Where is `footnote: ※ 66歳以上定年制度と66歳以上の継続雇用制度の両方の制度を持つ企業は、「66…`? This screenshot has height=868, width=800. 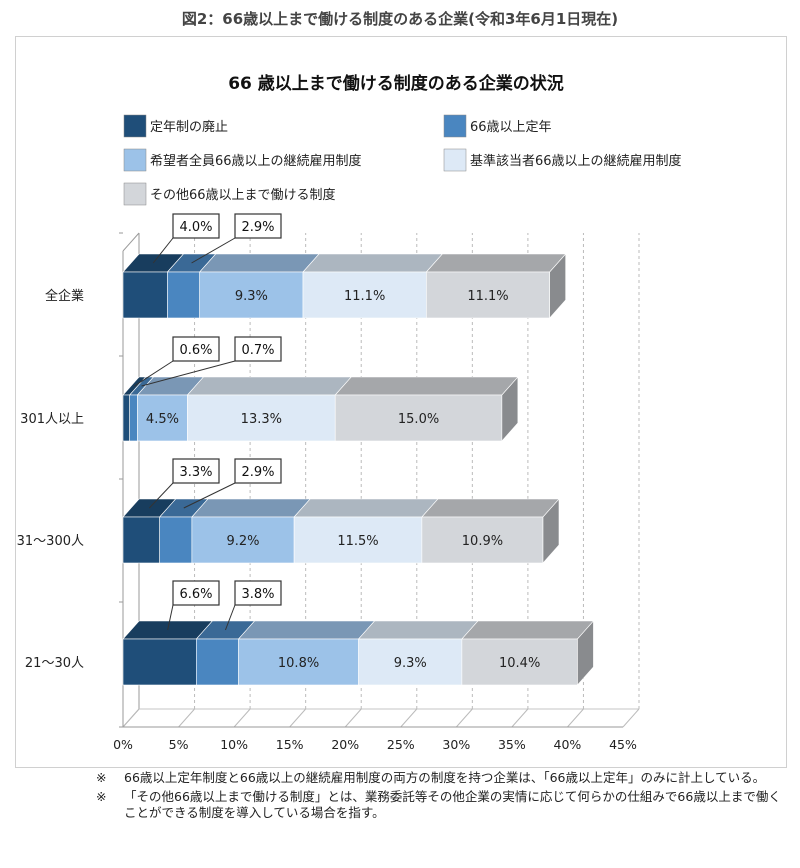 footnote: ※ 66歳以上定年制度と66歳以上の継続雇用制度の両方の制度を持つ企業は、「66… is located at coordinates (441, 778).